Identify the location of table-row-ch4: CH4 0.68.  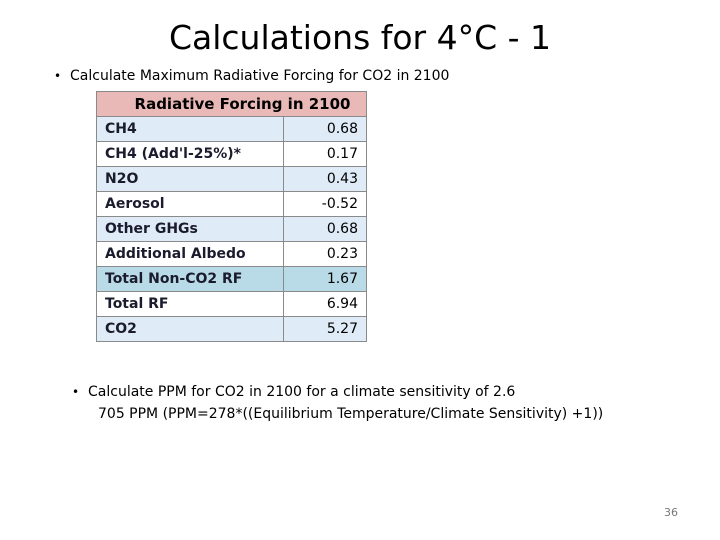
(231, 129).